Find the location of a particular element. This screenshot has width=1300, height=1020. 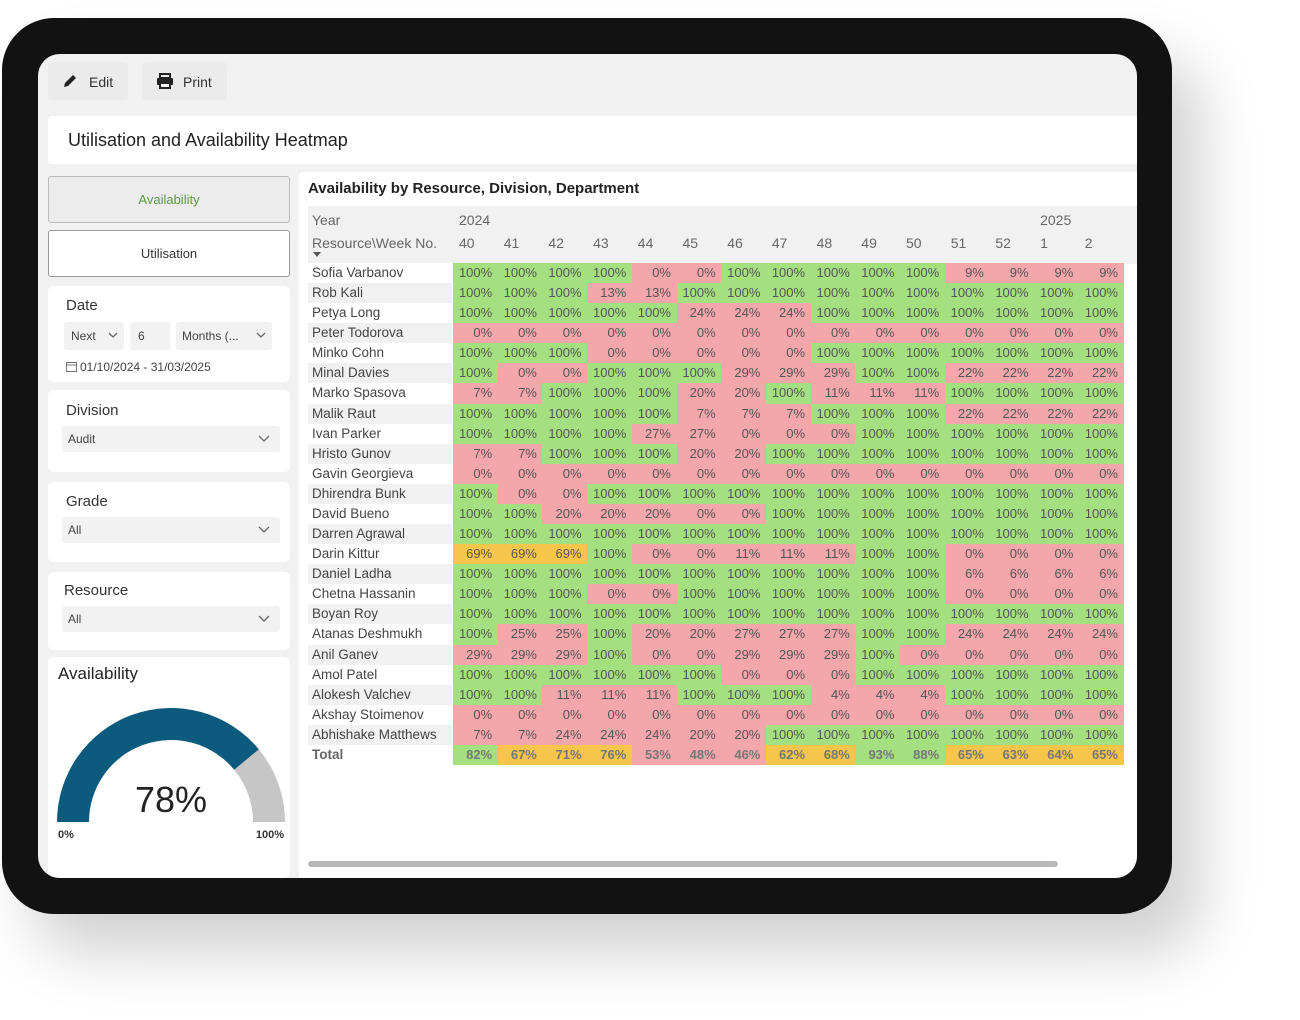

total-cell: 64% is located at coordinates (1057, 754).